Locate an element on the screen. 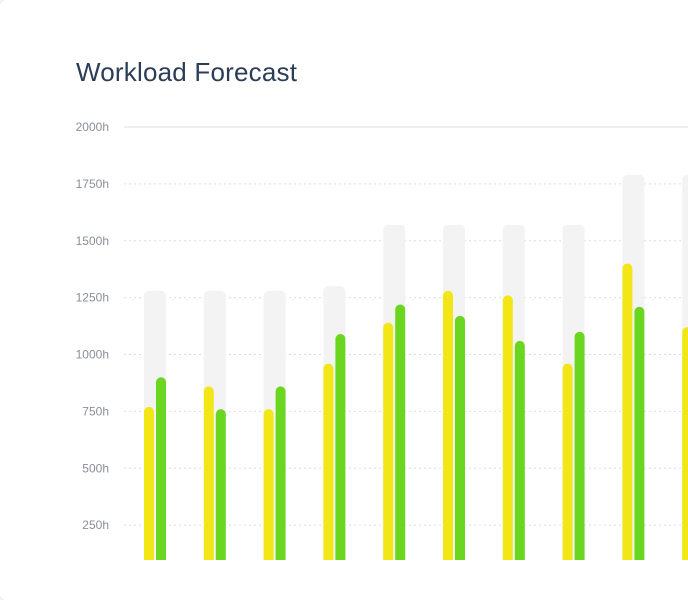  y-tick-label: 500h is located at coordinates (95, 468).